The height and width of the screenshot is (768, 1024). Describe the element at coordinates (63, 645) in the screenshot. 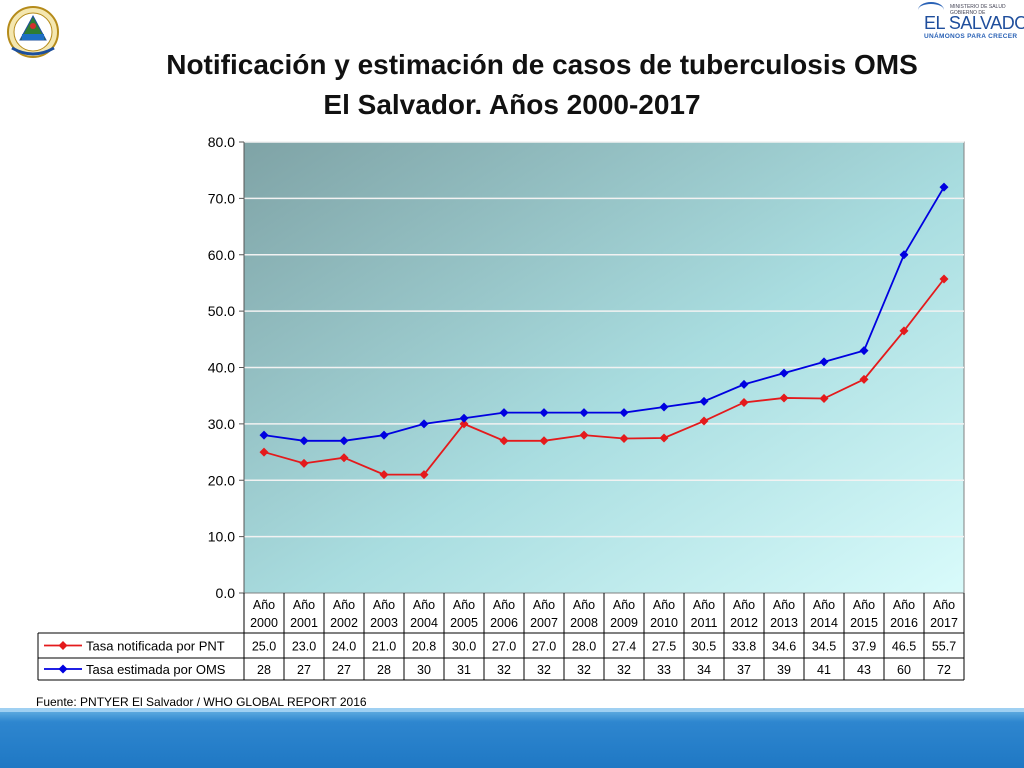

I see `legend-marker` at that location.